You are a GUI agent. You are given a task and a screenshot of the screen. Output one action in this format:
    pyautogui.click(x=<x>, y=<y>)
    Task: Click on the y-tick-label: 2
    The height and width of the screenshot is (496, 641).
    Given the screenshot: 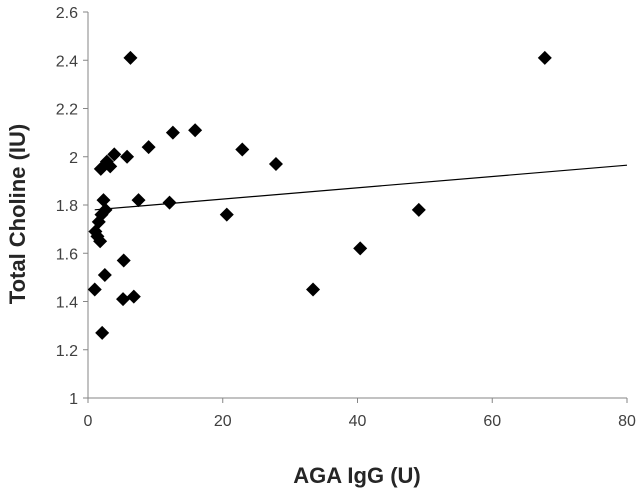 What is the action you would take?
    pyautogui.click(x=73, y=158)
    